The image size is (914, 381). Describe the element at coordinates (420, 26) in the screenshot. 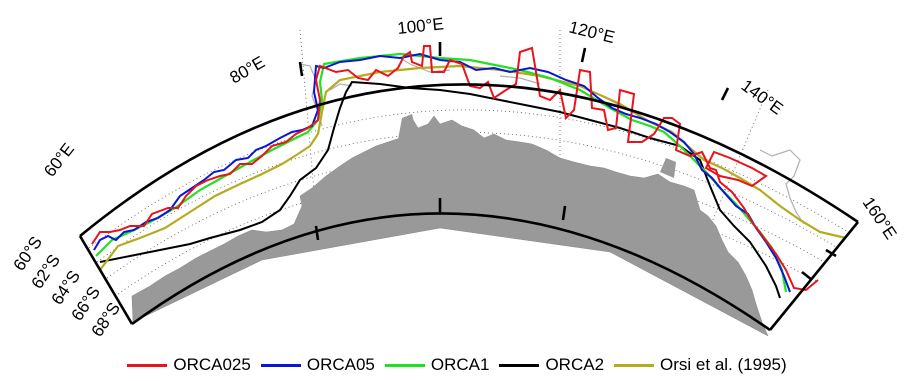

I see `lon-label-100e: 100°E` at that location.